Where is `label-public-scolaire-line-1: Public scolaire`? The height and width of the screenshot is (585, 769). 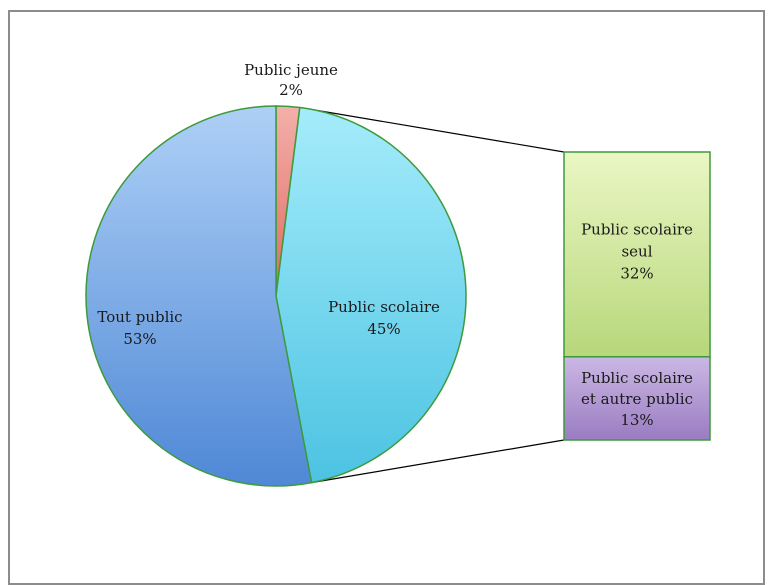 label-public-scolaire-line-1: Public scolaire is located at coordinates (384, 307).